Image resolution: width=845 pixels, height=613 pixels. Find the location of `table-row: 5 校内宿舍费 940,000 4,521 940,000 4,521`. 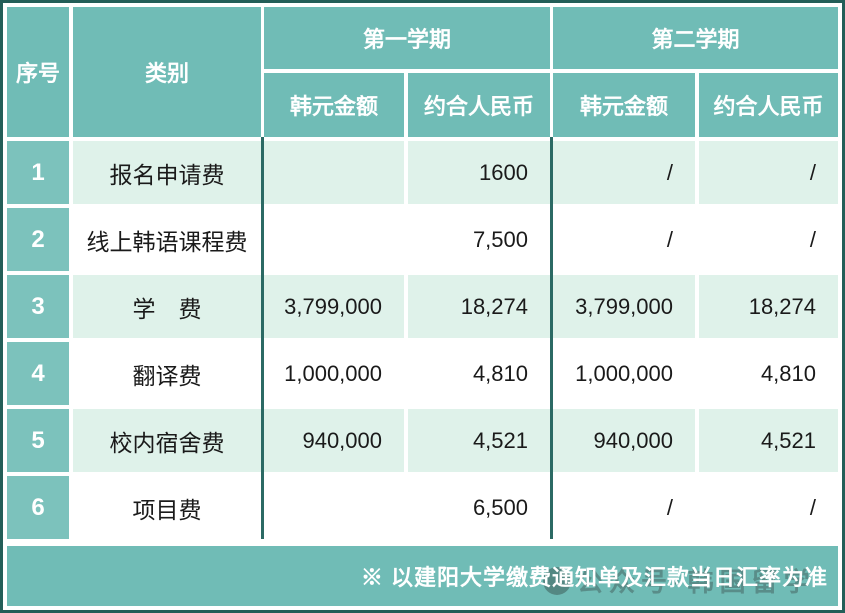

table-row: 5 校内宿舍费 940,000 4,521 940,000 4,521 is located at coordinates (422, 440).